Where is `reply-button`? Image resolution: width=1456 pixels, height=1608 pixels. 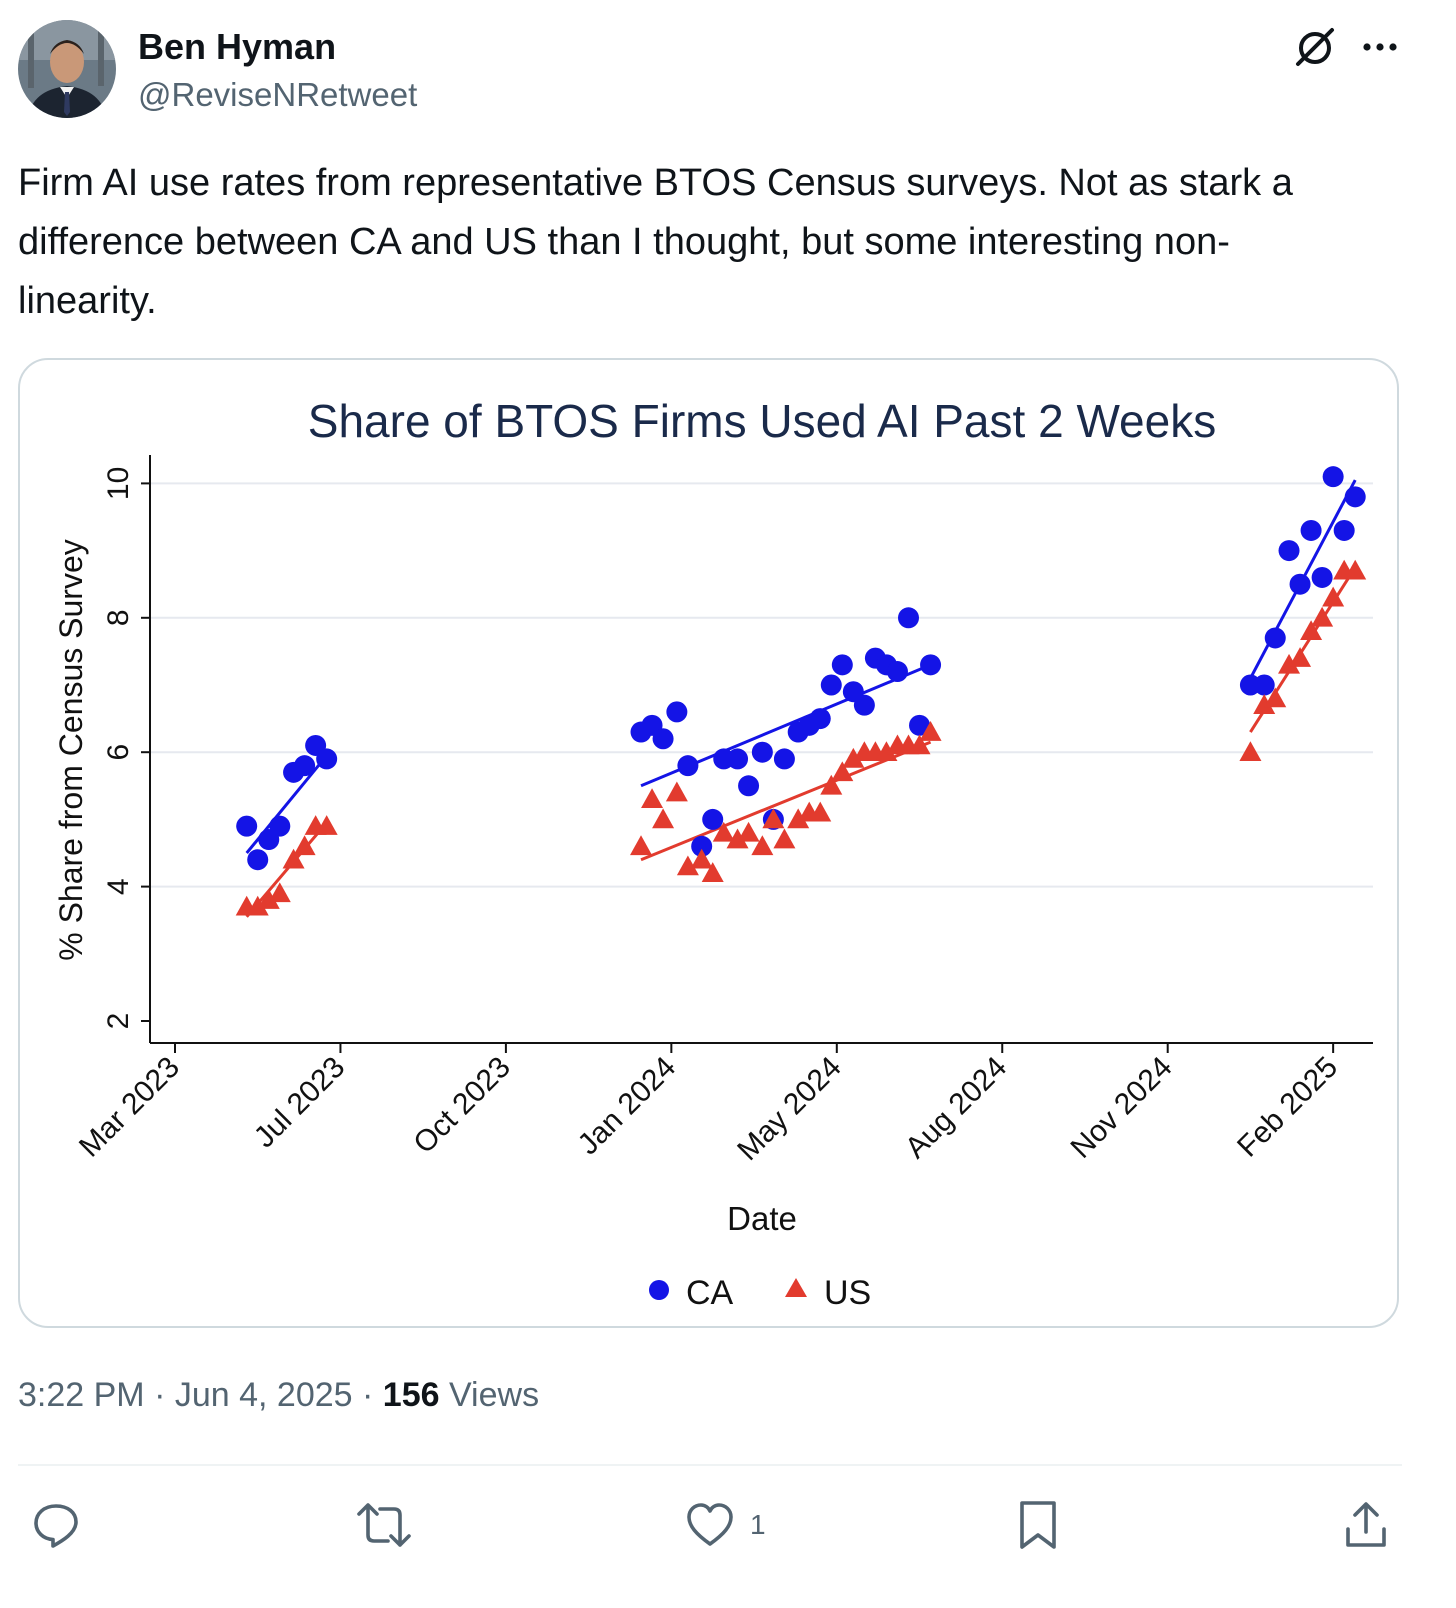
reply-button is located at coordinates (56, 1525).